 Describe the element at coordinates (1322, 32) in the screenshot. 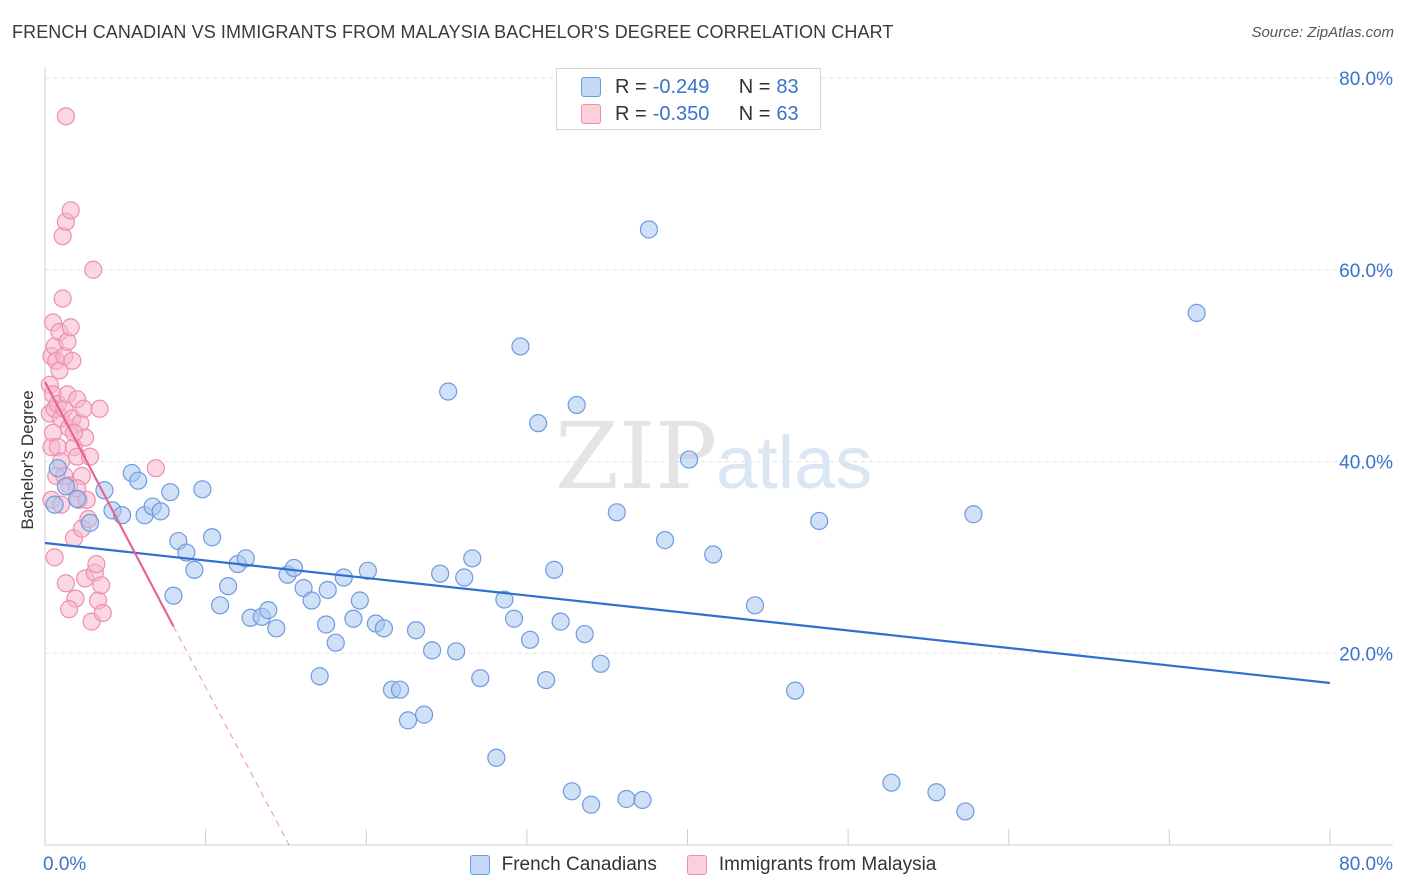

I see `source-label: Source: ZipAtlas.com` at that location.